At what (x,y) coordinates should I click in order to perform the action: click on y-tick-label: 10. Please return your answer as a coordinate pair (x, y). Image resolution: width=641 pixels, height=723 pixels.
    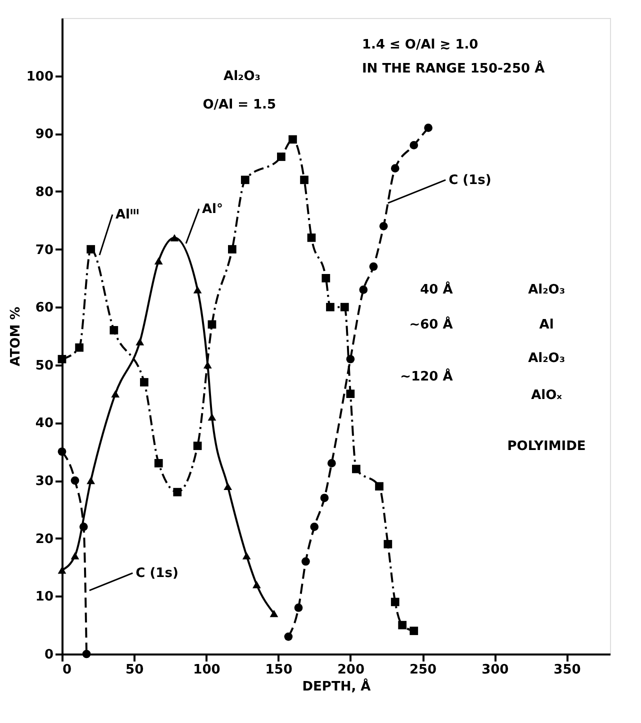
    Looking at the image, I should click on (44, 597).